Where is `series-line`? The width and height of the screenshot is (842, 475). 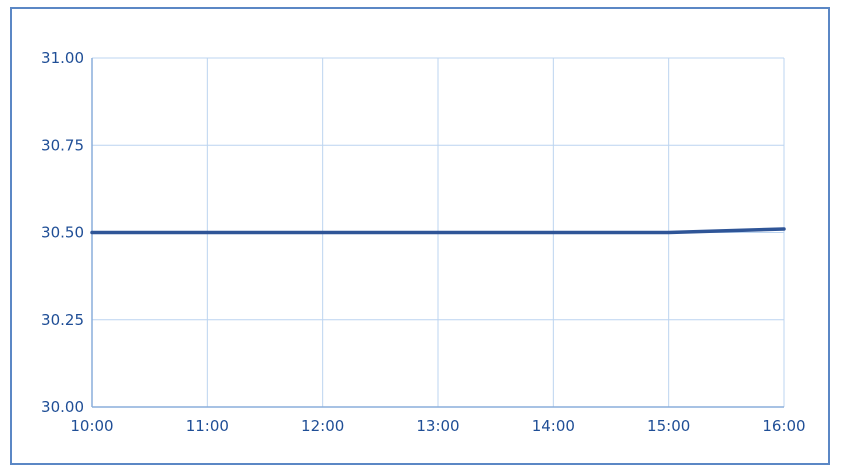
series-line is located at coordinates (438, 231).